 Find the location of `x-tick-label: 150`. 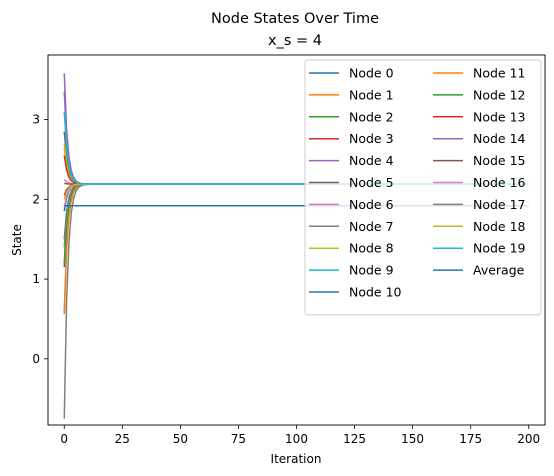

x-tick-label: 150 is located at coordinates (412, 439).